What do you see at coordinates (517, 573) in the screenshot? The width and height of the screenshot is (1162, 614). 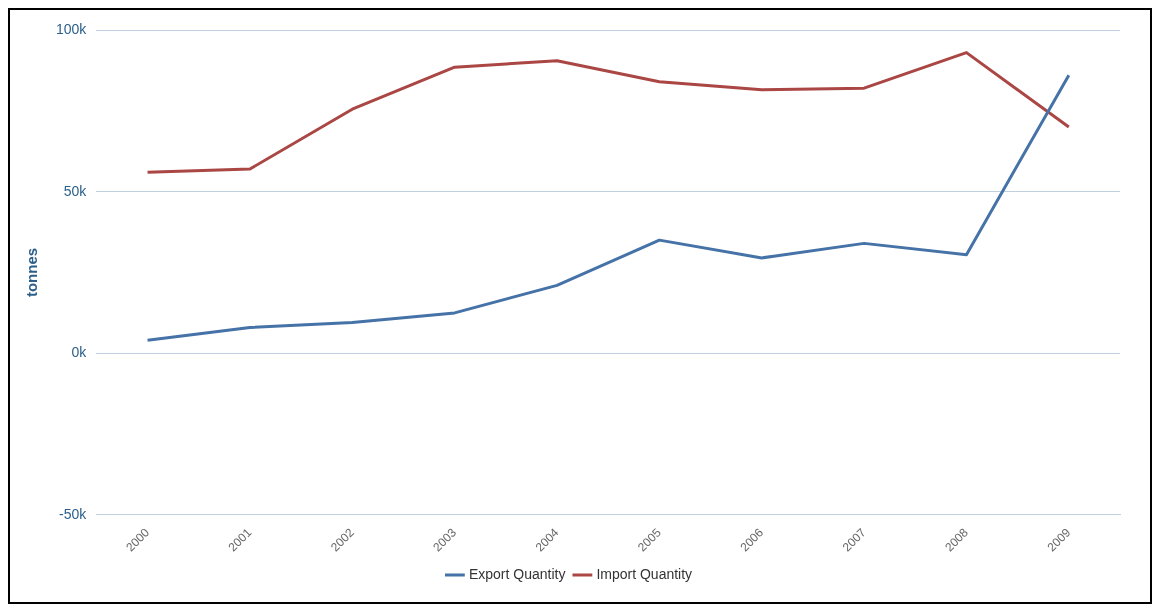 I see `legend-label: Export Quantity` at bounding box center [517, 573].